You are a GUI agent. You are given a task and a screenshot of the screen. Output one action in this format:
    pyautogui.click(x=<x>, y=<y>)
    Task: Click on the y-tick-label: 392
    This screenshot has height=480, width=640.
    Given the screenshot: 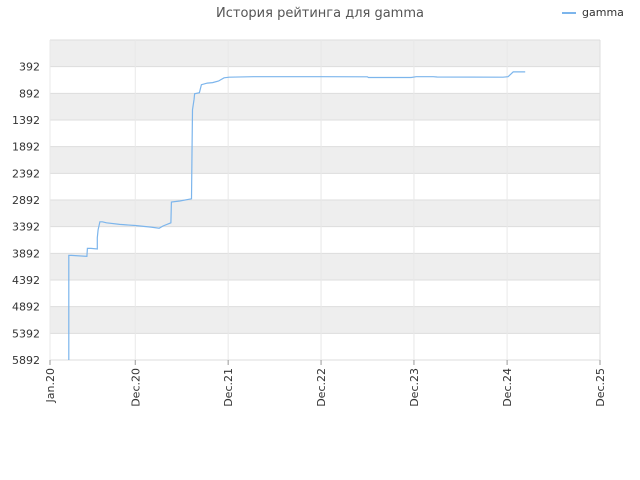 What is the action you would take?
    pyautogui.click(x=29, y=67)
    